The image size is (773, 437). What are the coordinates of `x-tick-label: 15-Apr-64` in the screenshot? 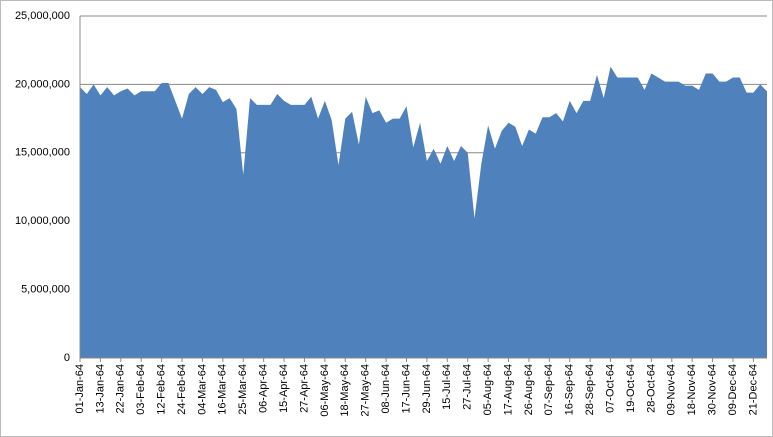 It's located at (284, 388).